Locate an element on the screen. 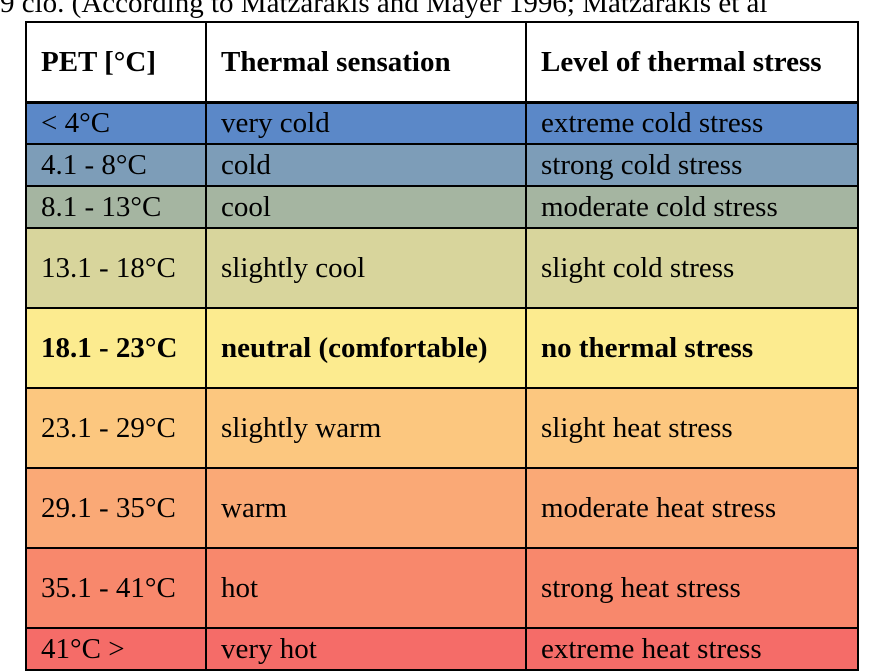 The image size is (884, 671). table-row: 41°C > very hot extreme heat stress is located at coordinates (442, 649).